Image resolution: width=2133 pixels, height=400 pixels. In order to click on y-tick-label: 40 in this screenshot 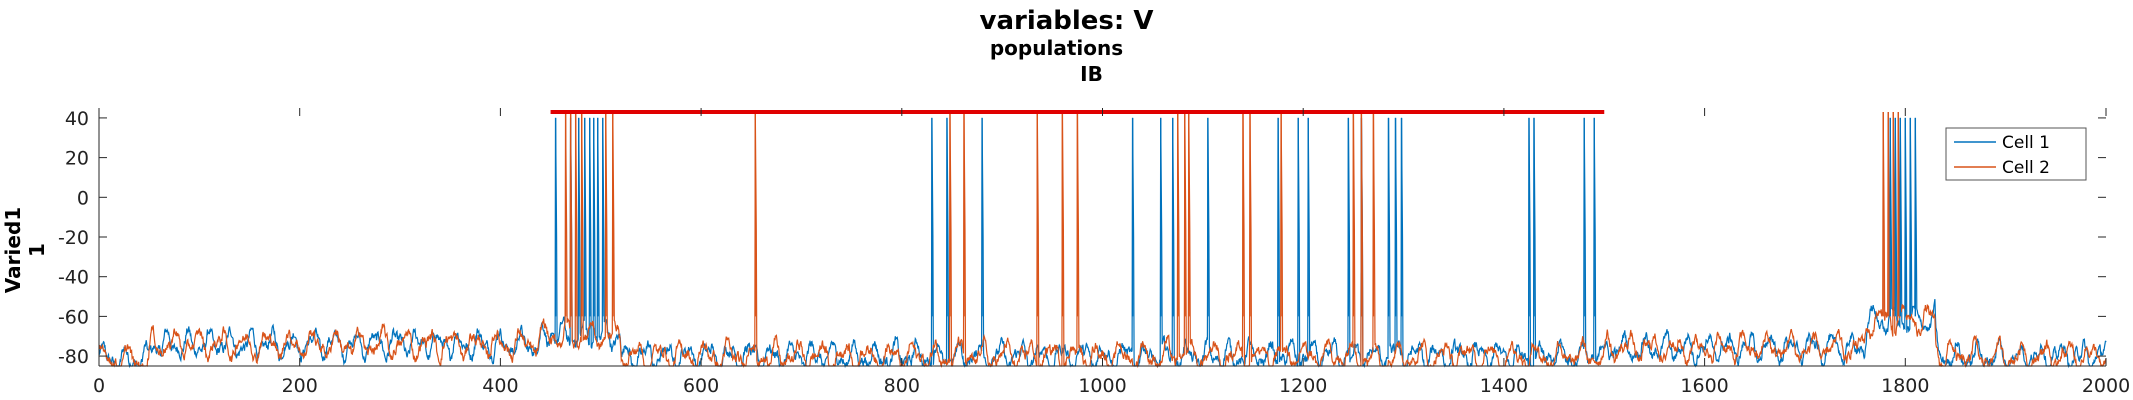, I will do `click(77, 119)`.